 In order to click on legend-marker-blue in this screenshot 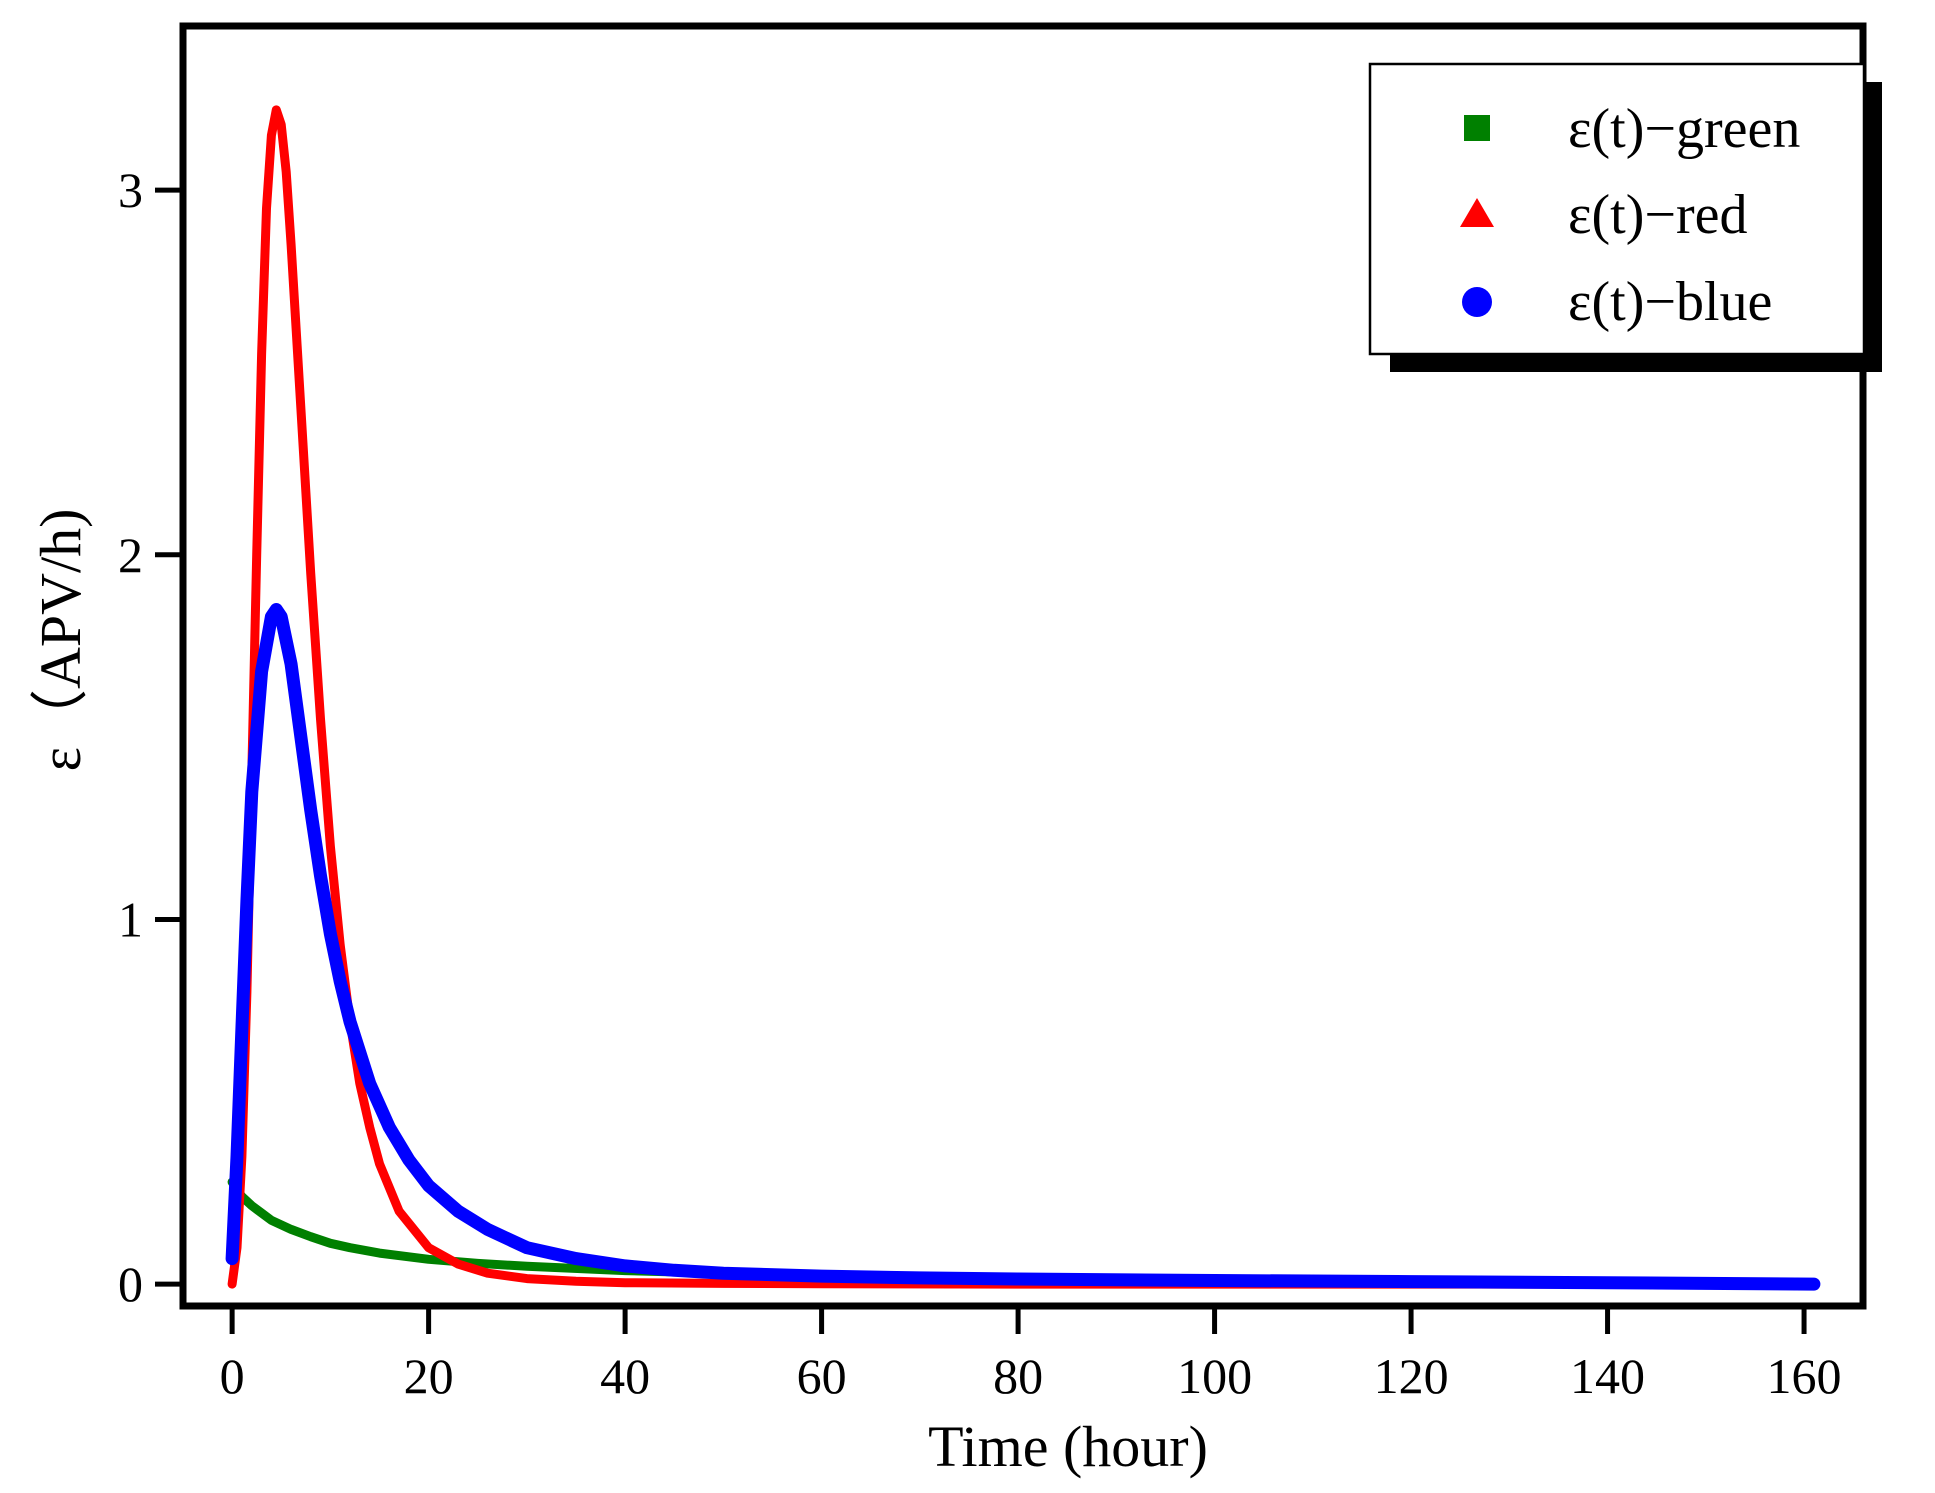, I will do `click(1477, 302)`.